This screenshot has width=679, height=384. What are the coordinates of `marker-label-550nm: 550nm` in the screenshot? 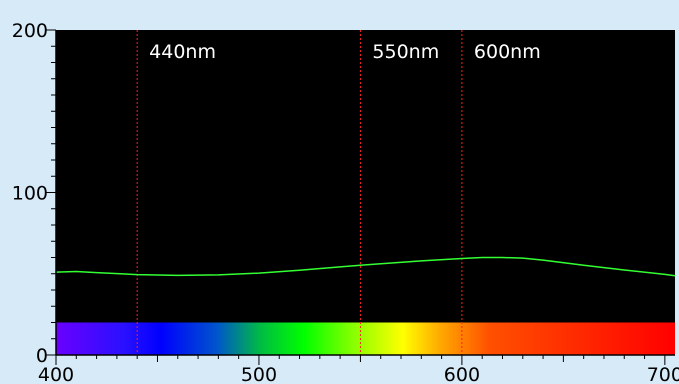 It's located at (405, 52).